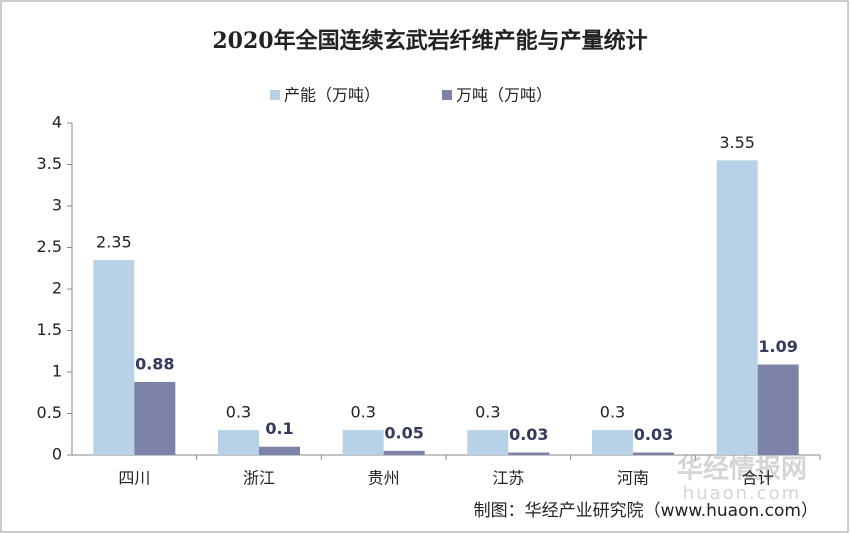  What do you see at coordinates (777, 346) in the screenshot?
I see `data-label: 1.09` at bounding box center [777, 346].